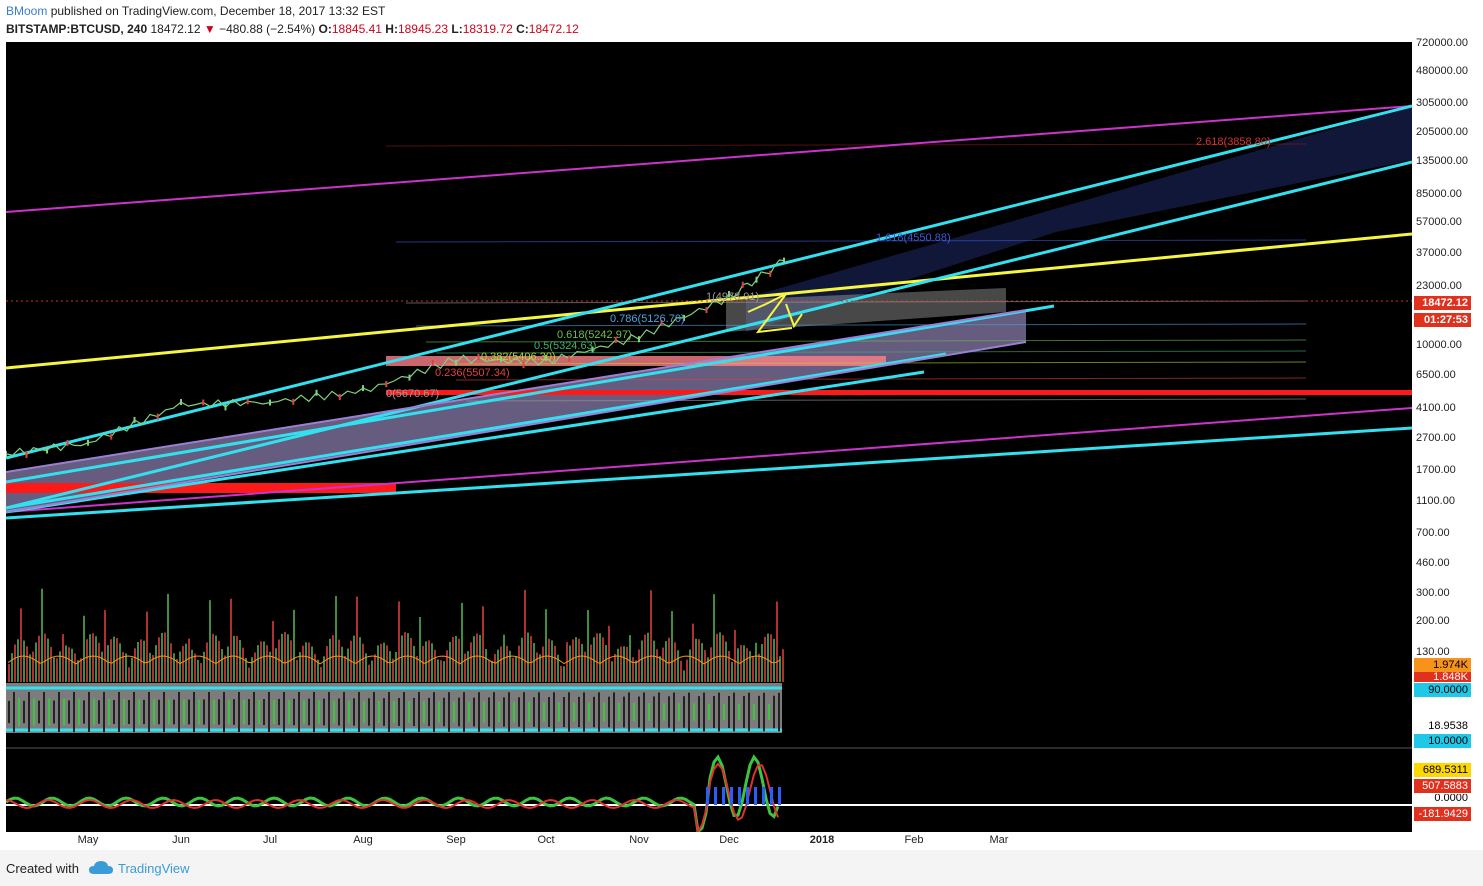  I want to click on time-axis: May Jun Jul Aug Sep Oct Nov Dec 2018 Feb Mar, so click(709, 841).